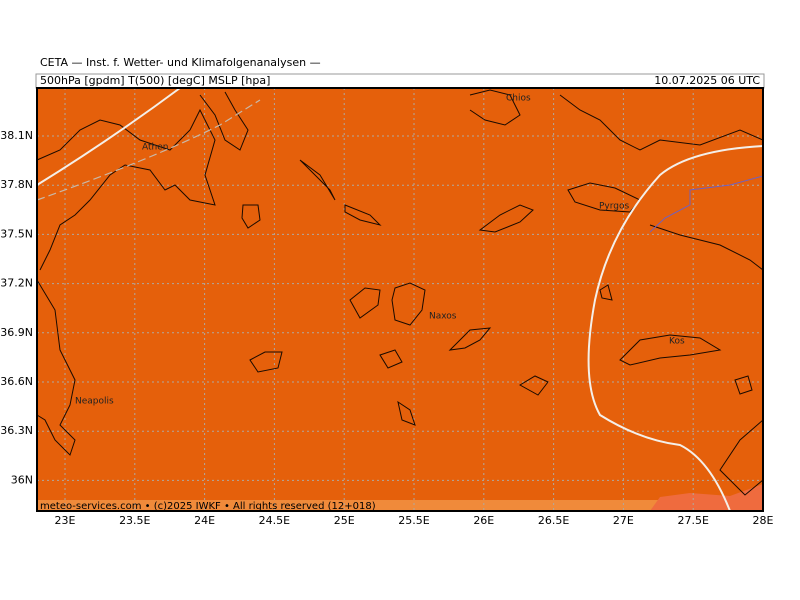 The width and height of the screenshot is (800, 600). Describe the element at coordinates (16, 381) in the screenshot. I see `lat-label: 36.6N` at that location.